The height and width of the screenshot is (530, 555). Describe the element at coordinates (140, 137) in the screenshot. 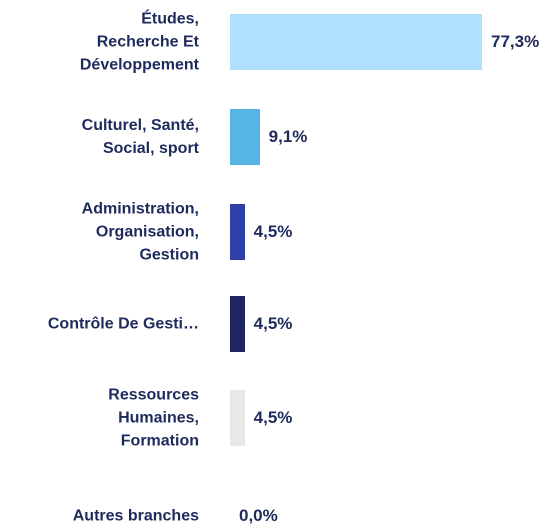

I see `category-label: Culturel, Santé, Social, sport` at that location.